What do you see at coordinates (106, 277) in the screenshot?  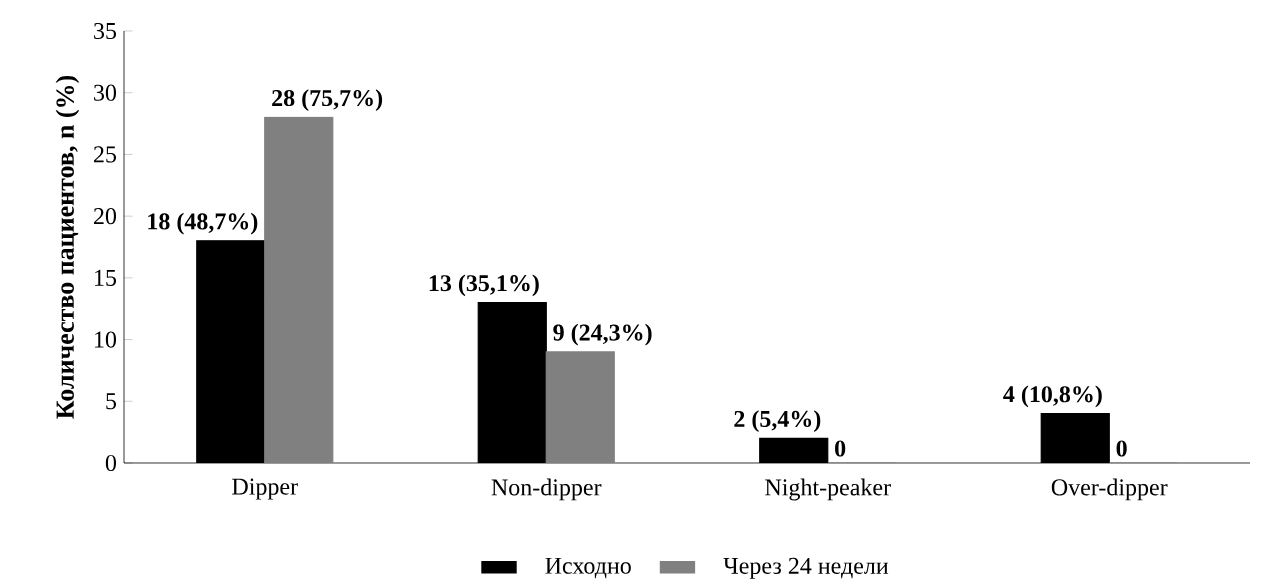 I see `y-tick-label: 15` at bounding box center [106, 277].